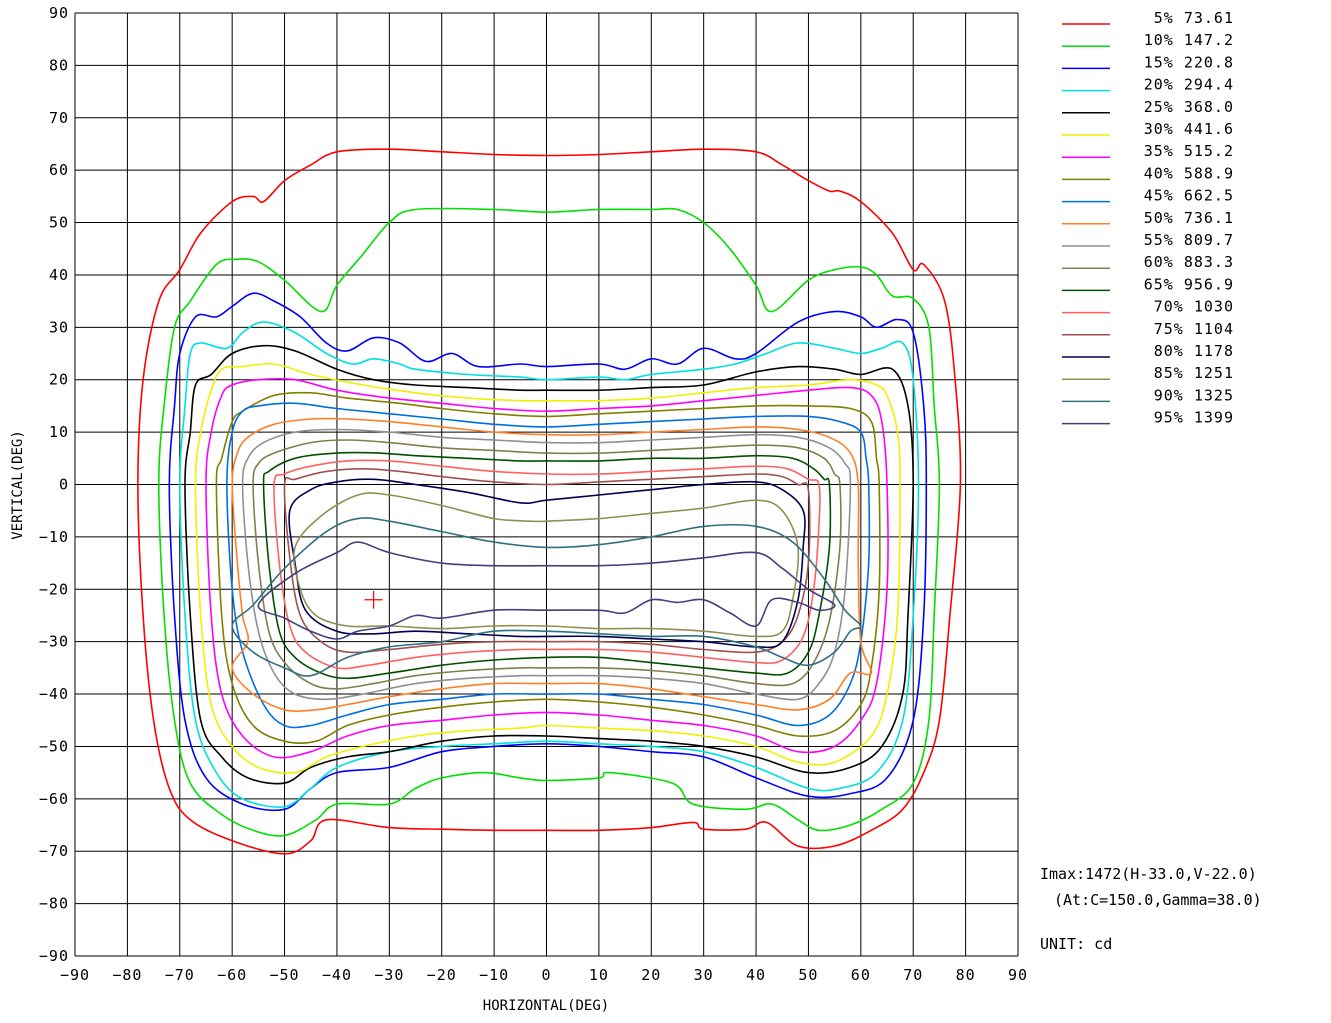 This screenshot has height=1023, width=1331. Describe the element at coordinates (1189, 240) in the screenshot. I see `legend-label: 55% 809.7` at that location.